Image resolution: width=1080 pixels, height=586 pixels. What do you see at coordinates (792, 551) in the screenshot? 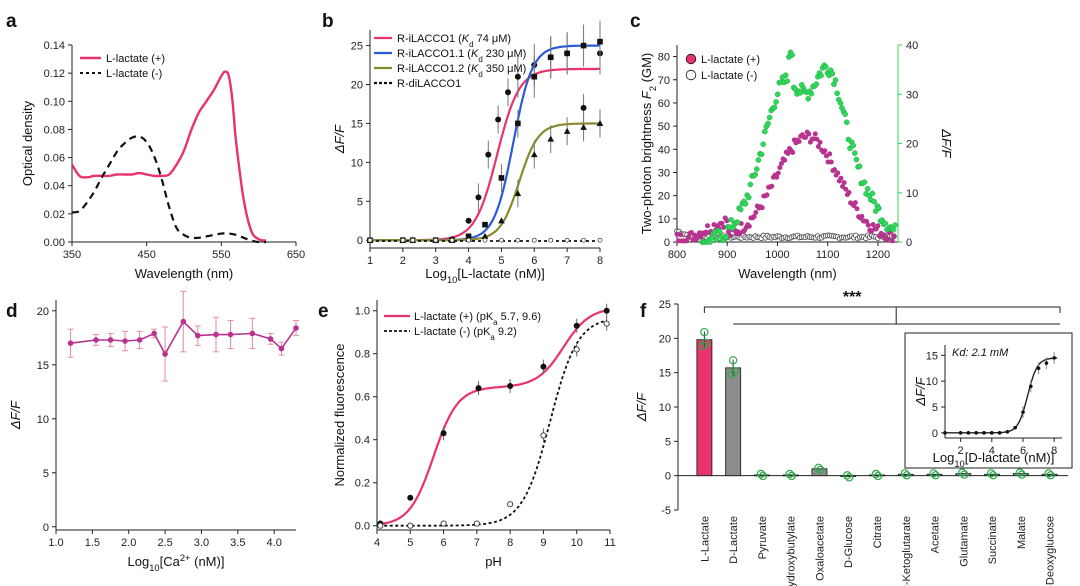
I see `category-label: β-Hydroxybutylate` at bounding box center [792, 551].